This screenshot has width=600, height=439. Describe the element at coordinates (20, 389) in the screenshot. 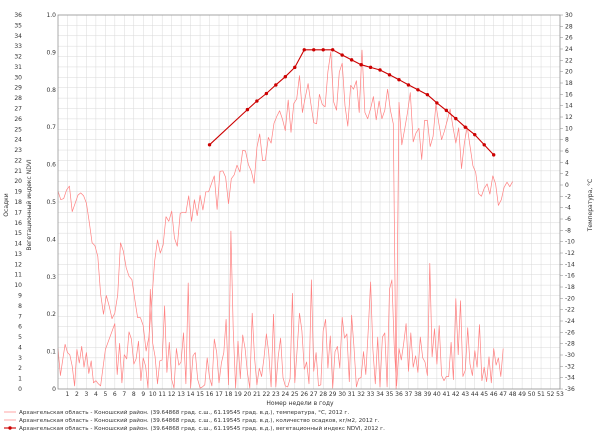

I see `precip-tick-label: 0` at that location.